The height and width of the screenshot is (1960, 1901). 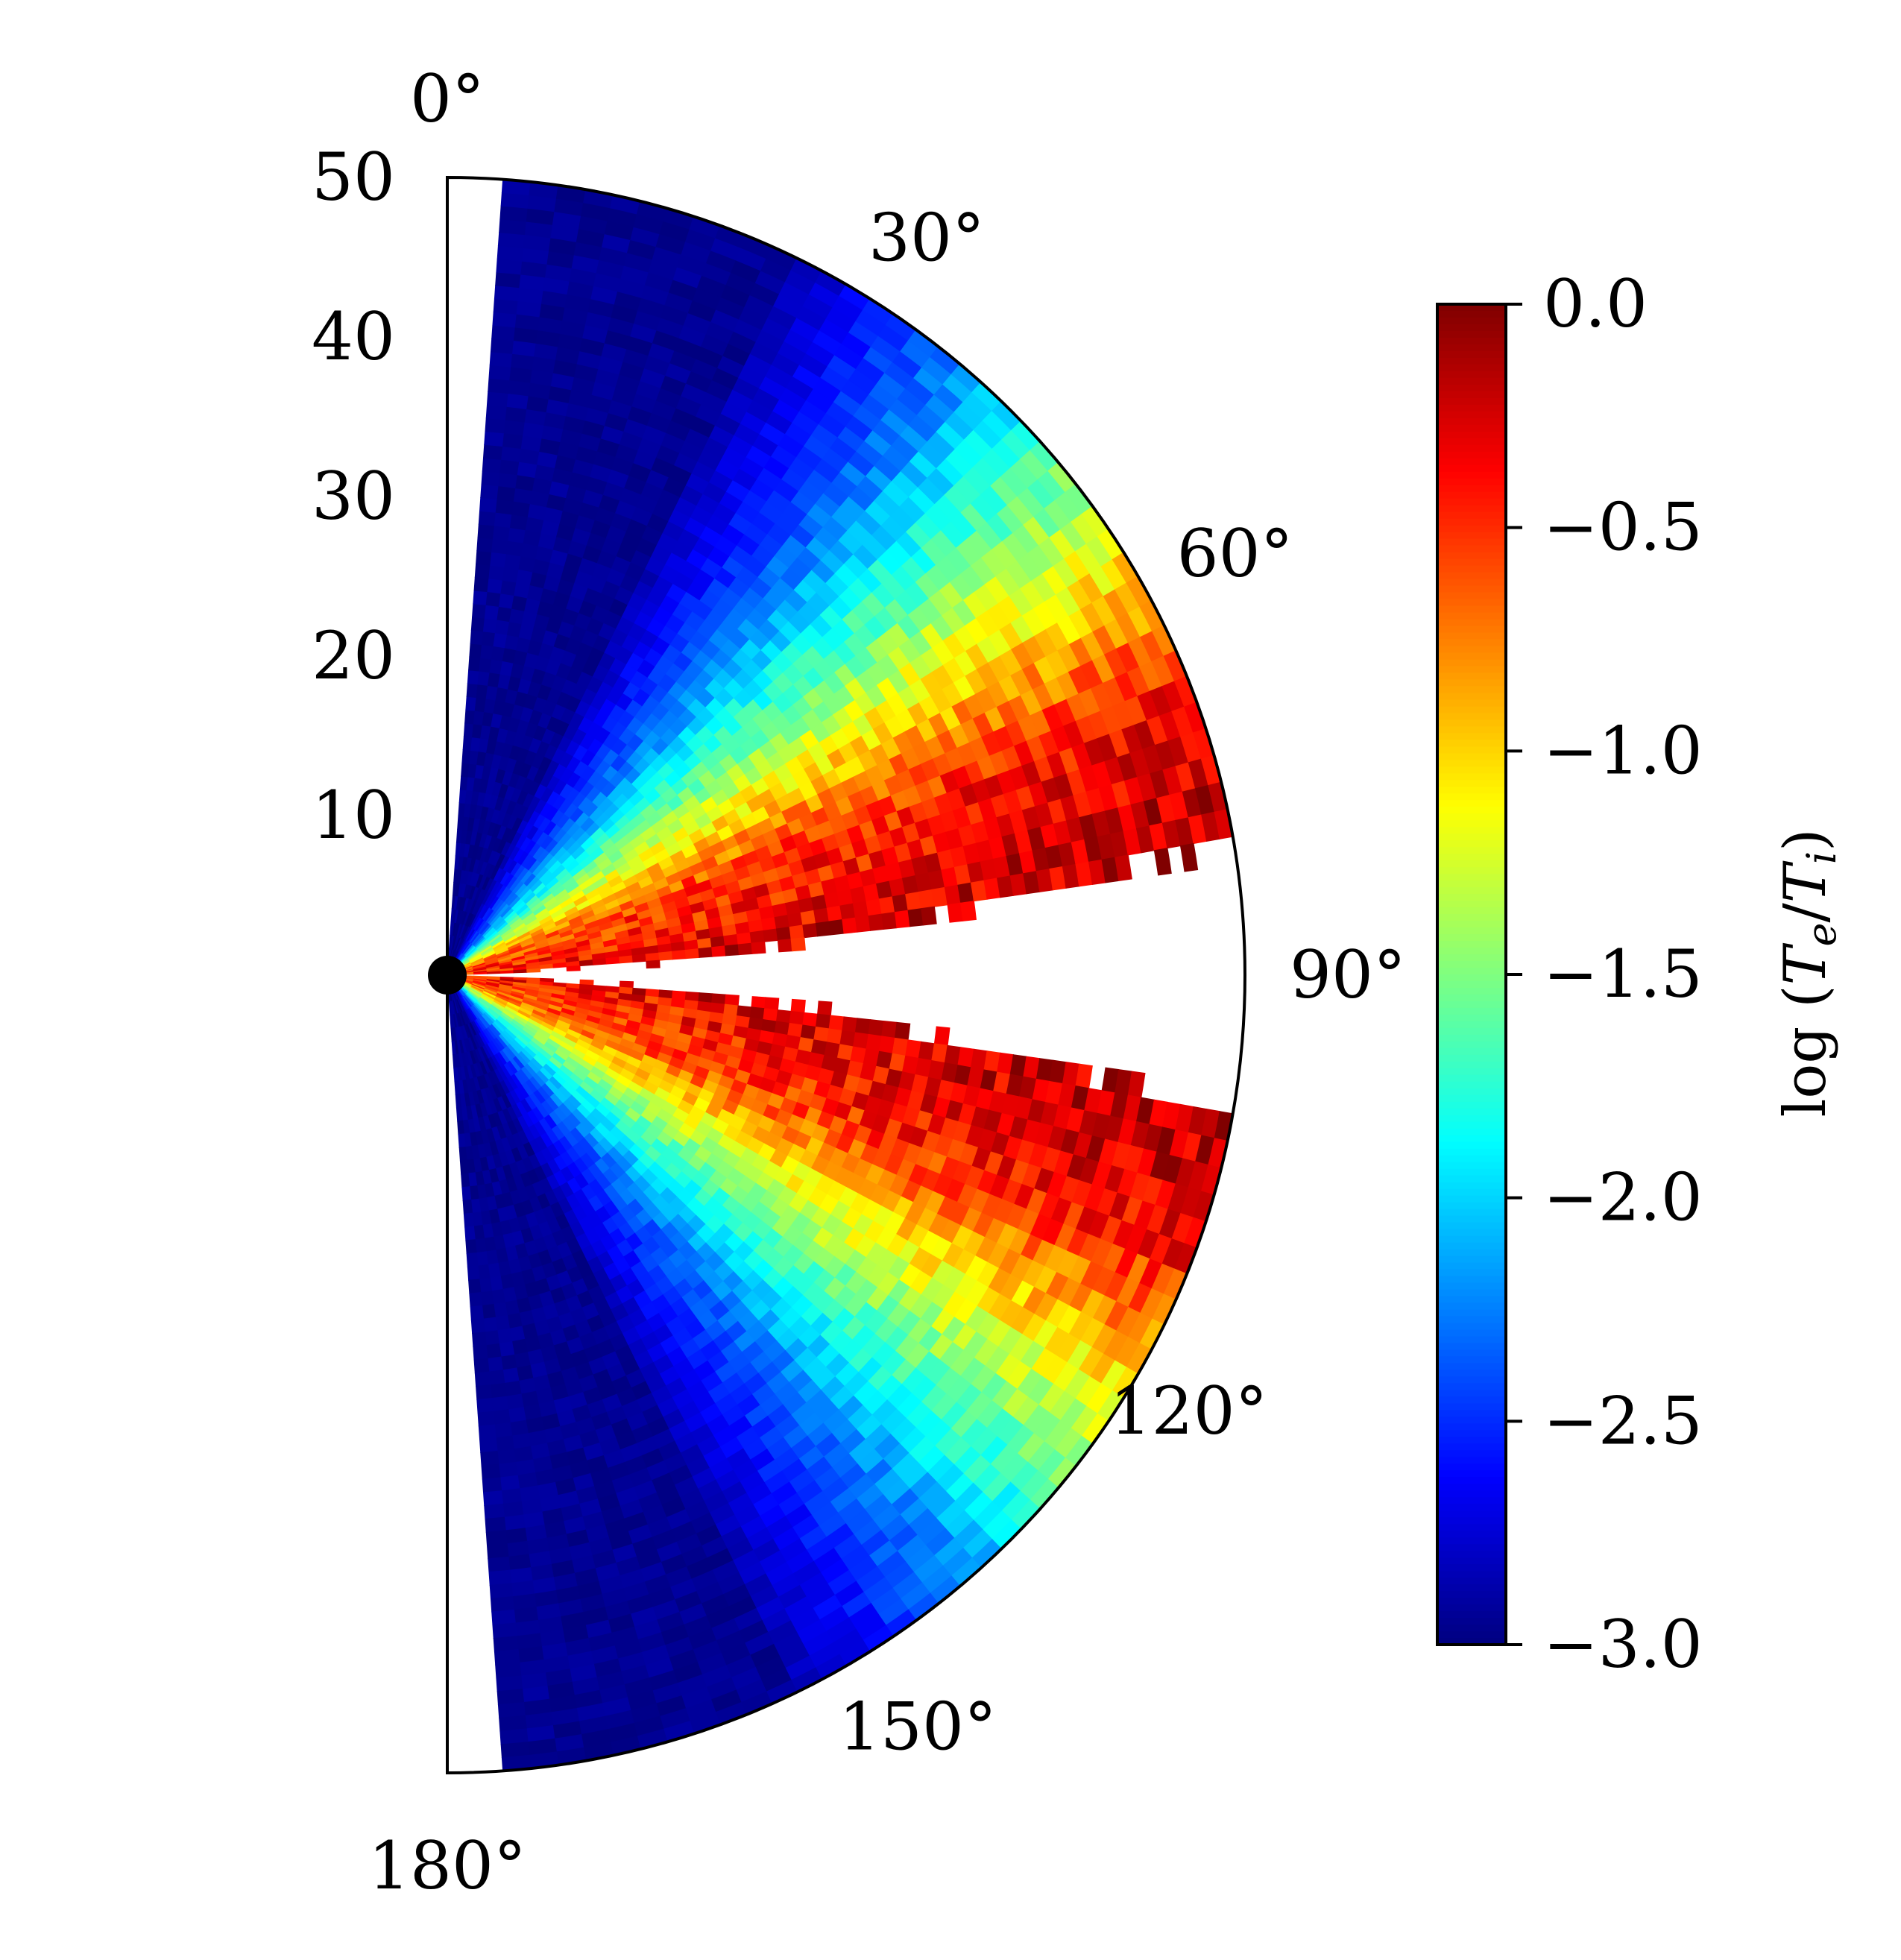 I want to click on radial-tick-label: 10, so click(x=353, y=815).